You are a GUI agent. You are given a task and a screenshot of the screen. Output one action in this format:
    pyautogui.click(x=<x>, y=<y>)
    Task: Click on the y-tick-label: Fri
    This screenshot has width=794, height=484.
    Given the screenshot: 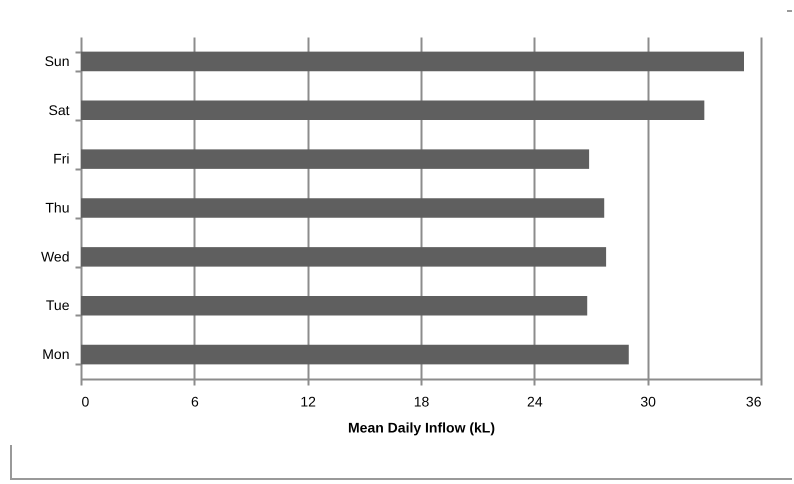 What is the action you would take?
    pyautogui.click(x=61, y=158)
    